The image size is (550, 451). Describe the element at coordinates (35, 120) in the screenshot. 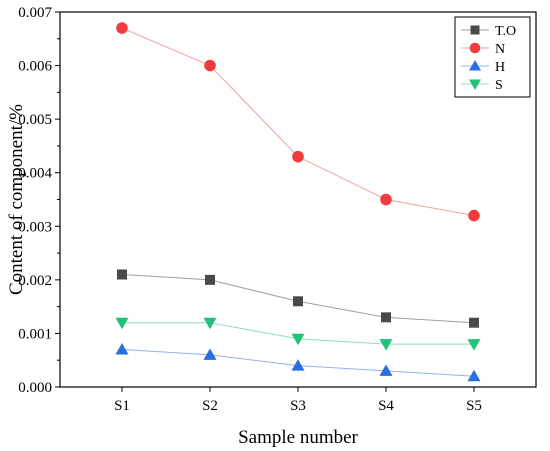

I see `y-tick-label: 0.005` at that location.